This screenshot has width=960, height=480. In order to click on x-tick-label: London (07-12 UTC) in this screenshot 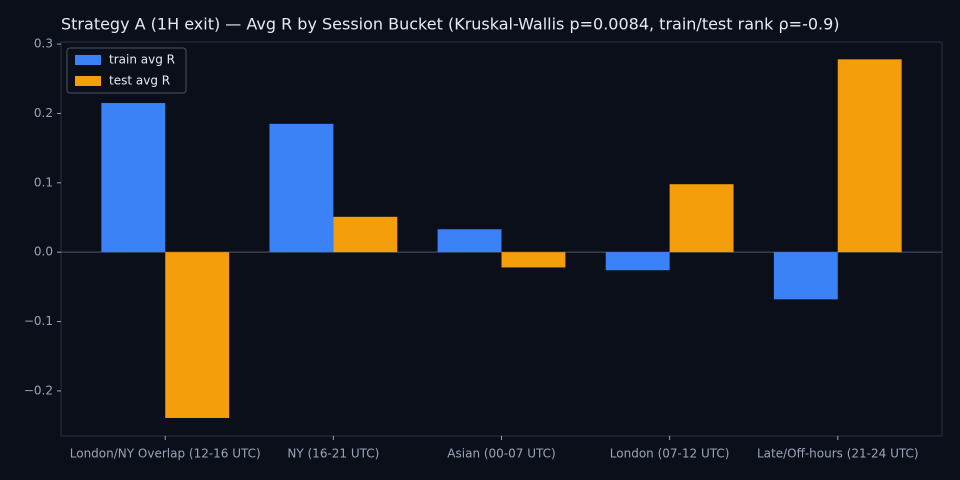, I will do `click(670, 454)`.